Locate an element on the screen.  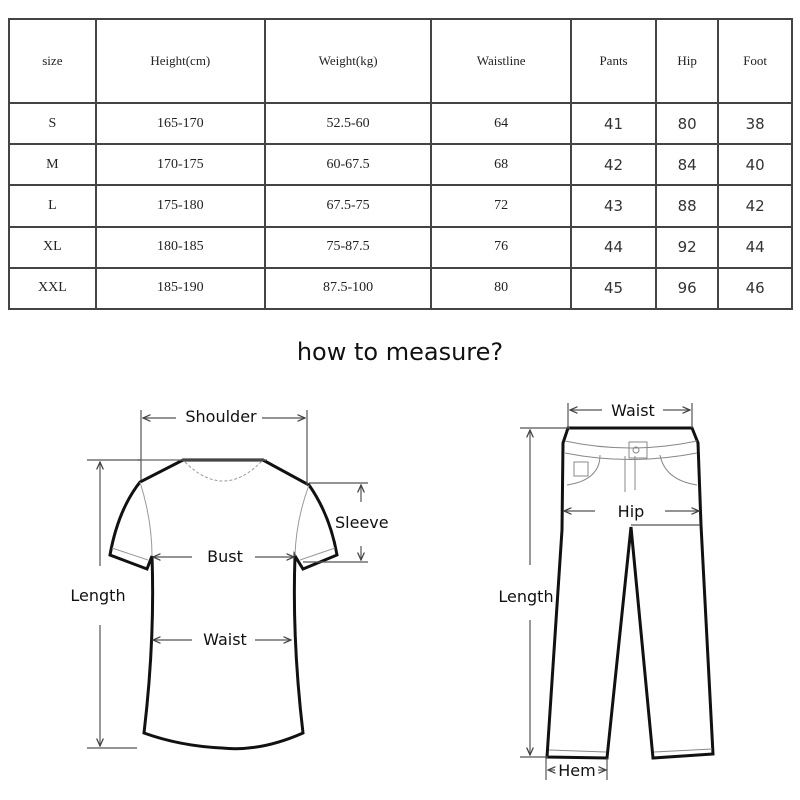
table-cell: 87.5-100 is located at coordinates (348, 288).